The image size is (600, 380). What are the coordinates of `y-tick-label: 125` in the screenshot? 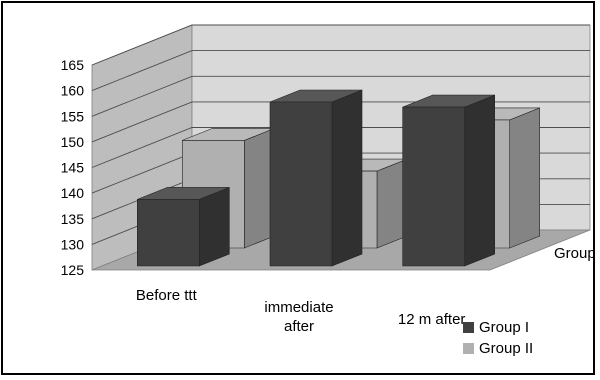 It's located at (73, 270).